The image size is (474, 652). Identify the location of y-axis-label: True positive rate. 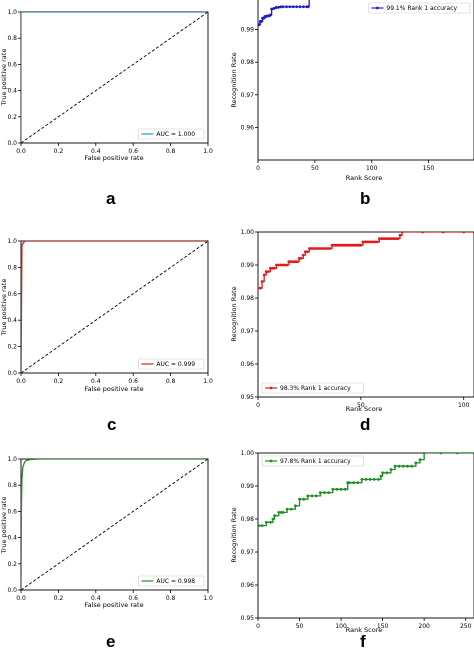
(4, 308).